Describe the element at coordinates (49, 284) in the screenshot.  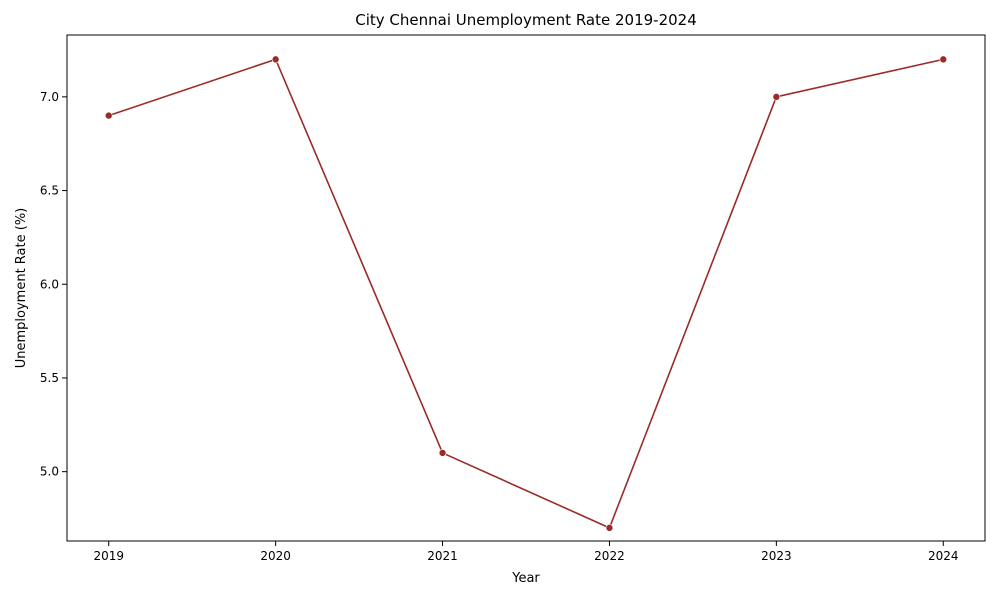
I see `y-tick-label: 6.0` at that location.